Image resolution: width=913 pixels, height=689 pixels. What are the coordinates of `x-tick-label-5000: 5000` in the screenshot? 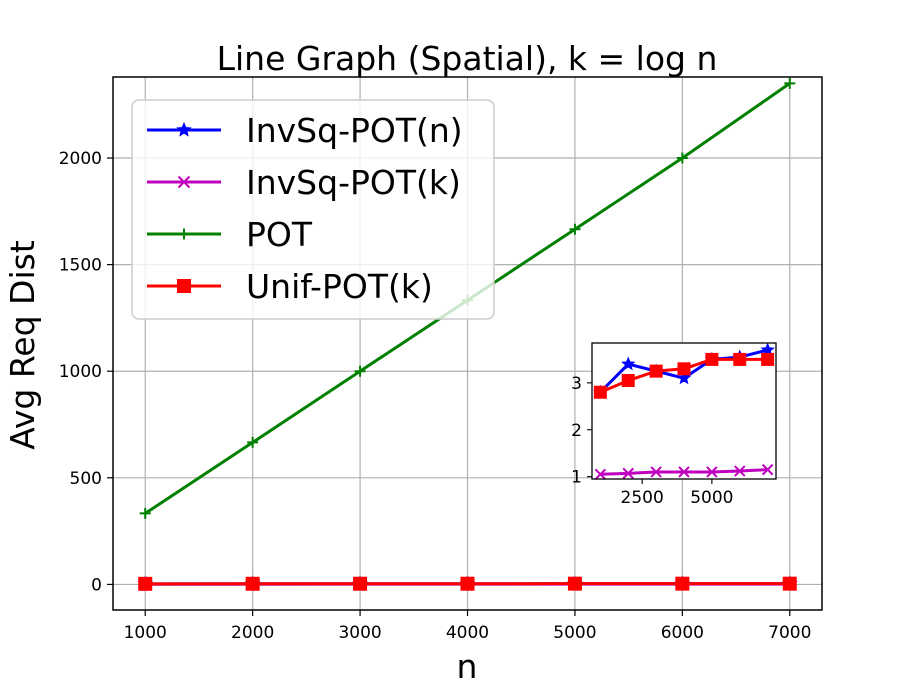 It's located at (574, 633).